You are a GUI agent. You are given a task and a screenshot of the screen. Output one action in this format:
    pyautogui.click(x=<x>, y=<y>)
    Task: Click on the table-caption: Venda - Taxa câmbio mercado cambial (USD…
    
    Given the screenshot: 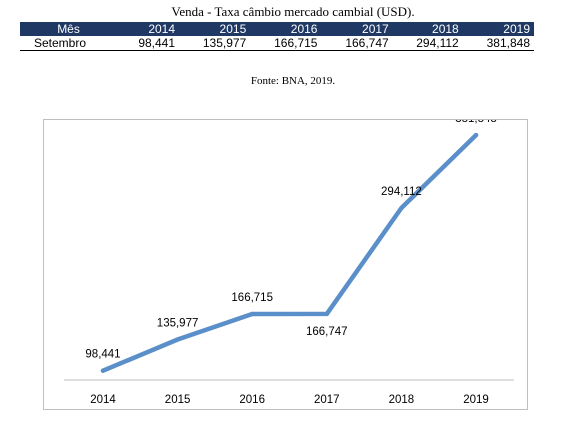 What is the action you would take?
    pyautogui.click(x=293, y=11)
    